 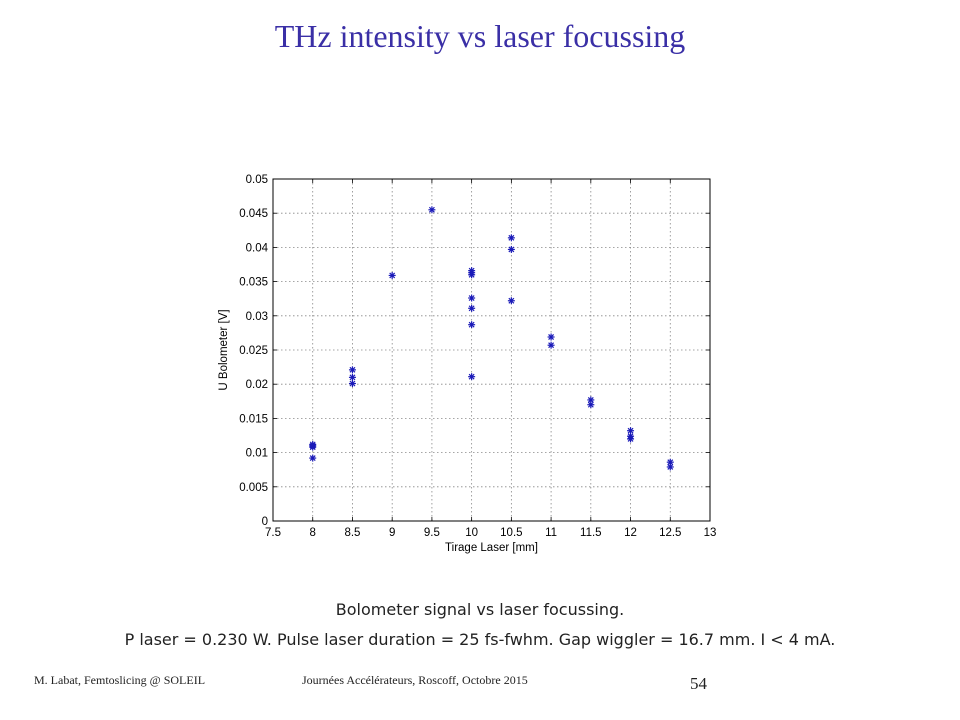 I want to click on caption-line-1: Bolometer signal vs laser focussing., so click(x=480, y=609).